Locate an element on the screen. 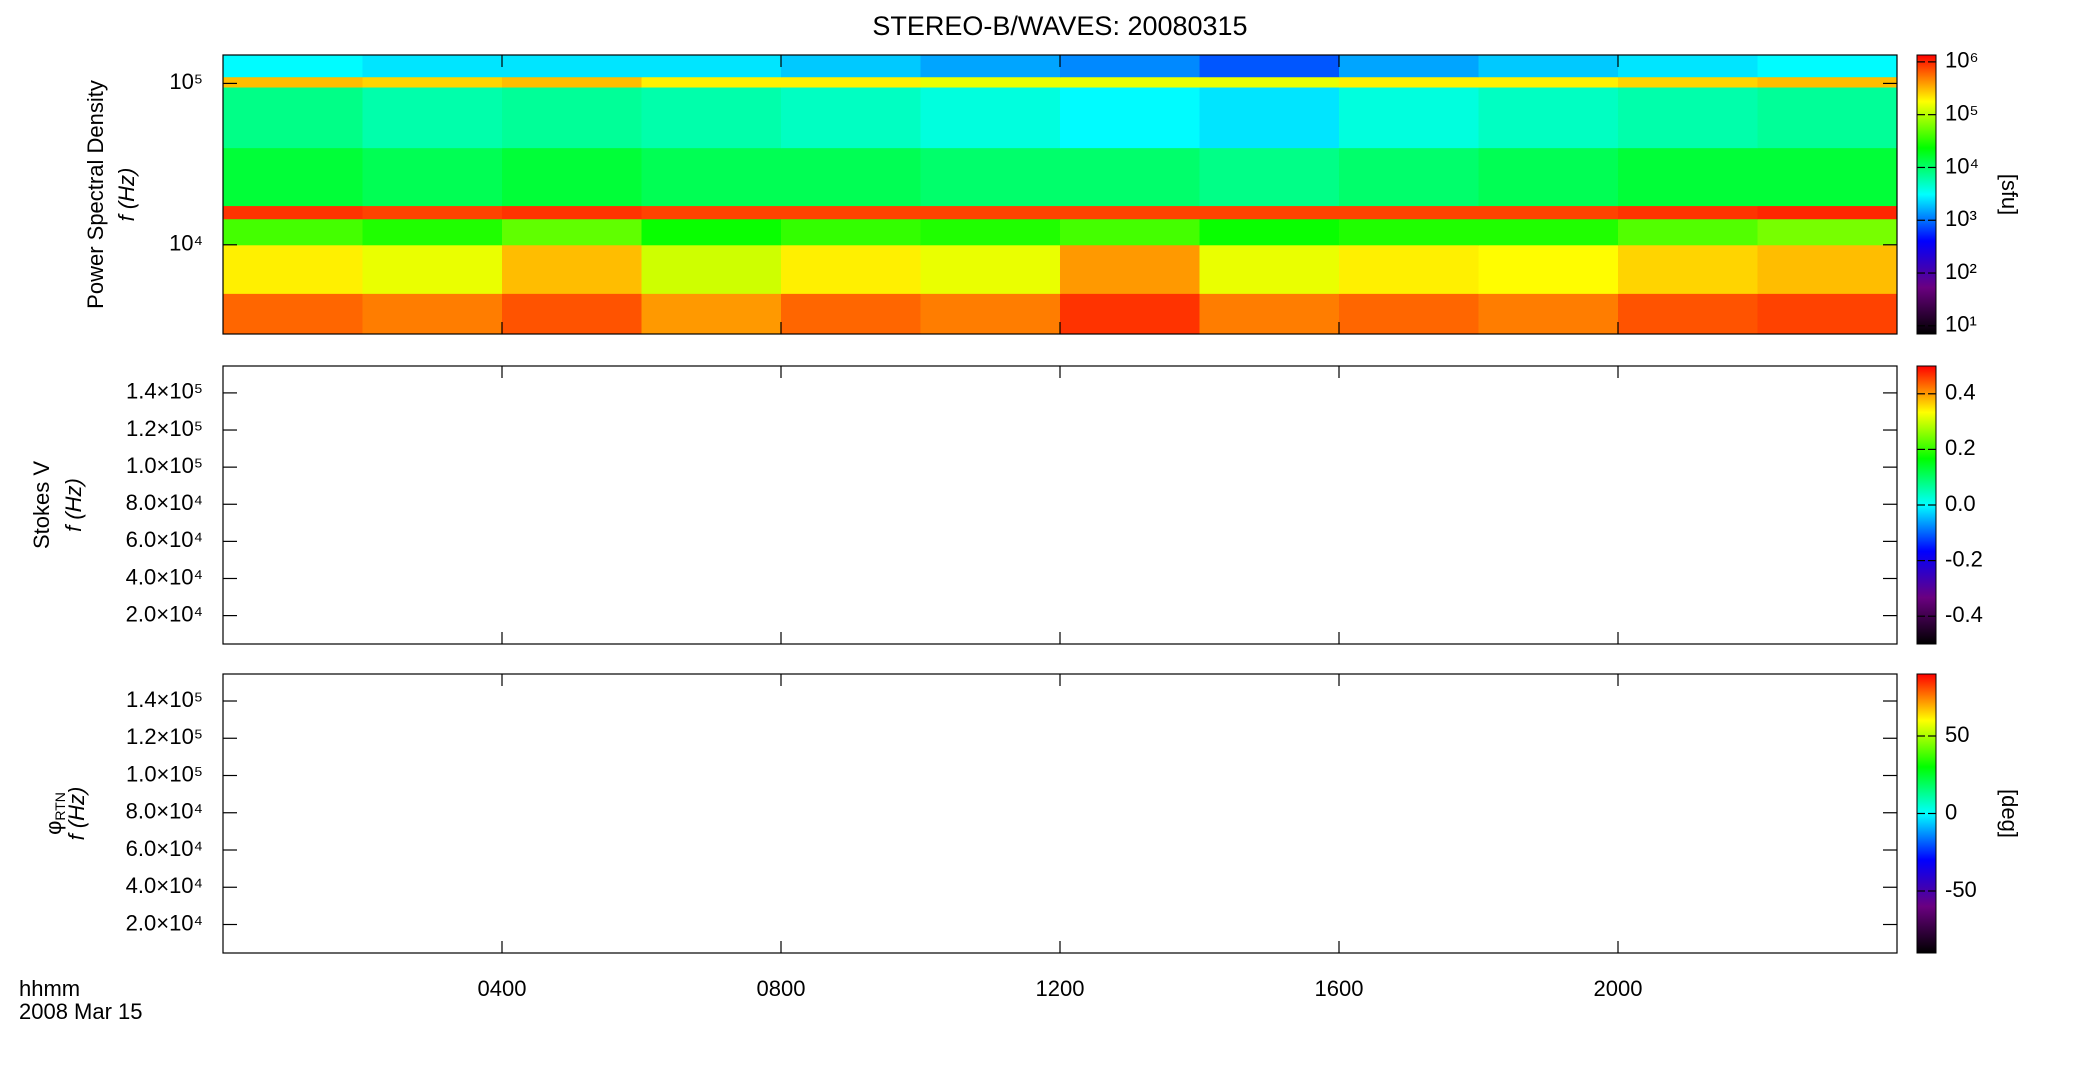 The height and width of the screenshot is (1080, 2096). x-tick-label: 0800 is located at coordinates (781, 988).